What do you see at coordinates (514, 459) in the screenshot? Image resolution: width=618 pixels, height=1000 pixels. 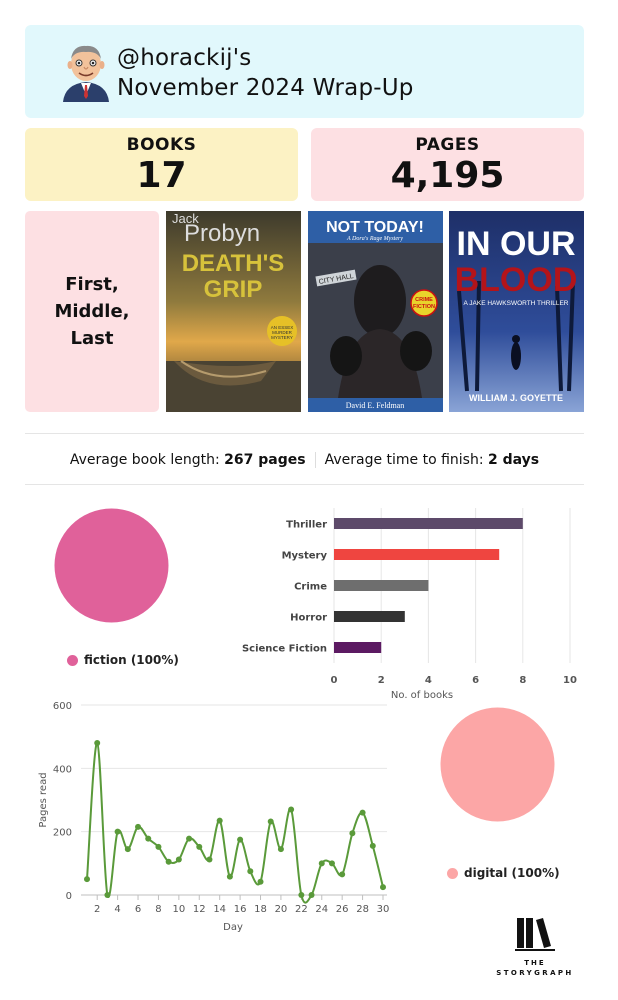 I see `avg-time-value: 2 days` at bounding box center [514, 459].